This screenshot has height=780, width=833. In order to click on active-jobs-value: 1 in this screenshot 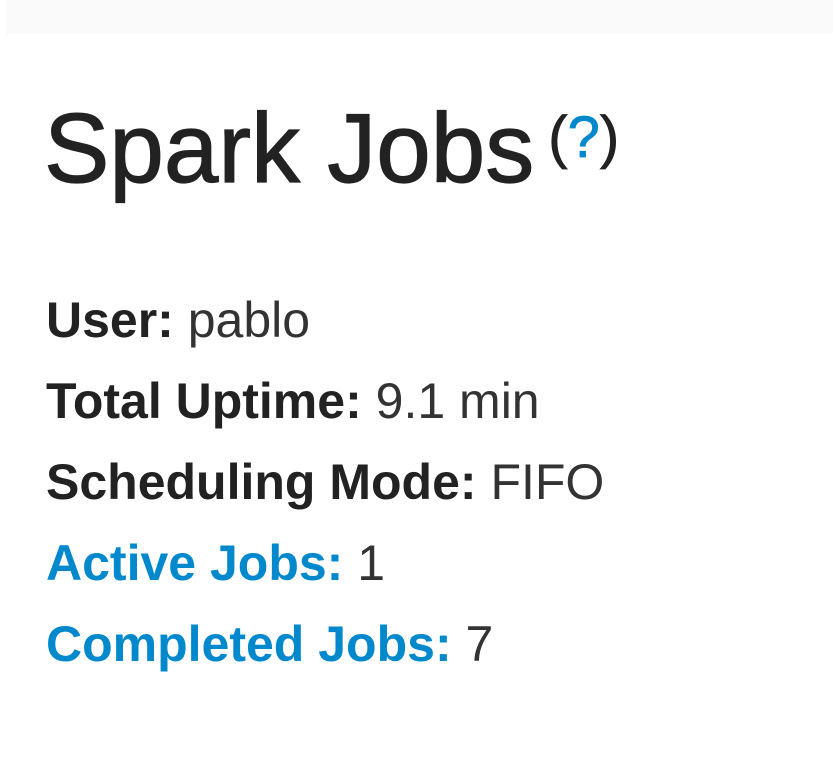, I will do `click(371, 563)`.